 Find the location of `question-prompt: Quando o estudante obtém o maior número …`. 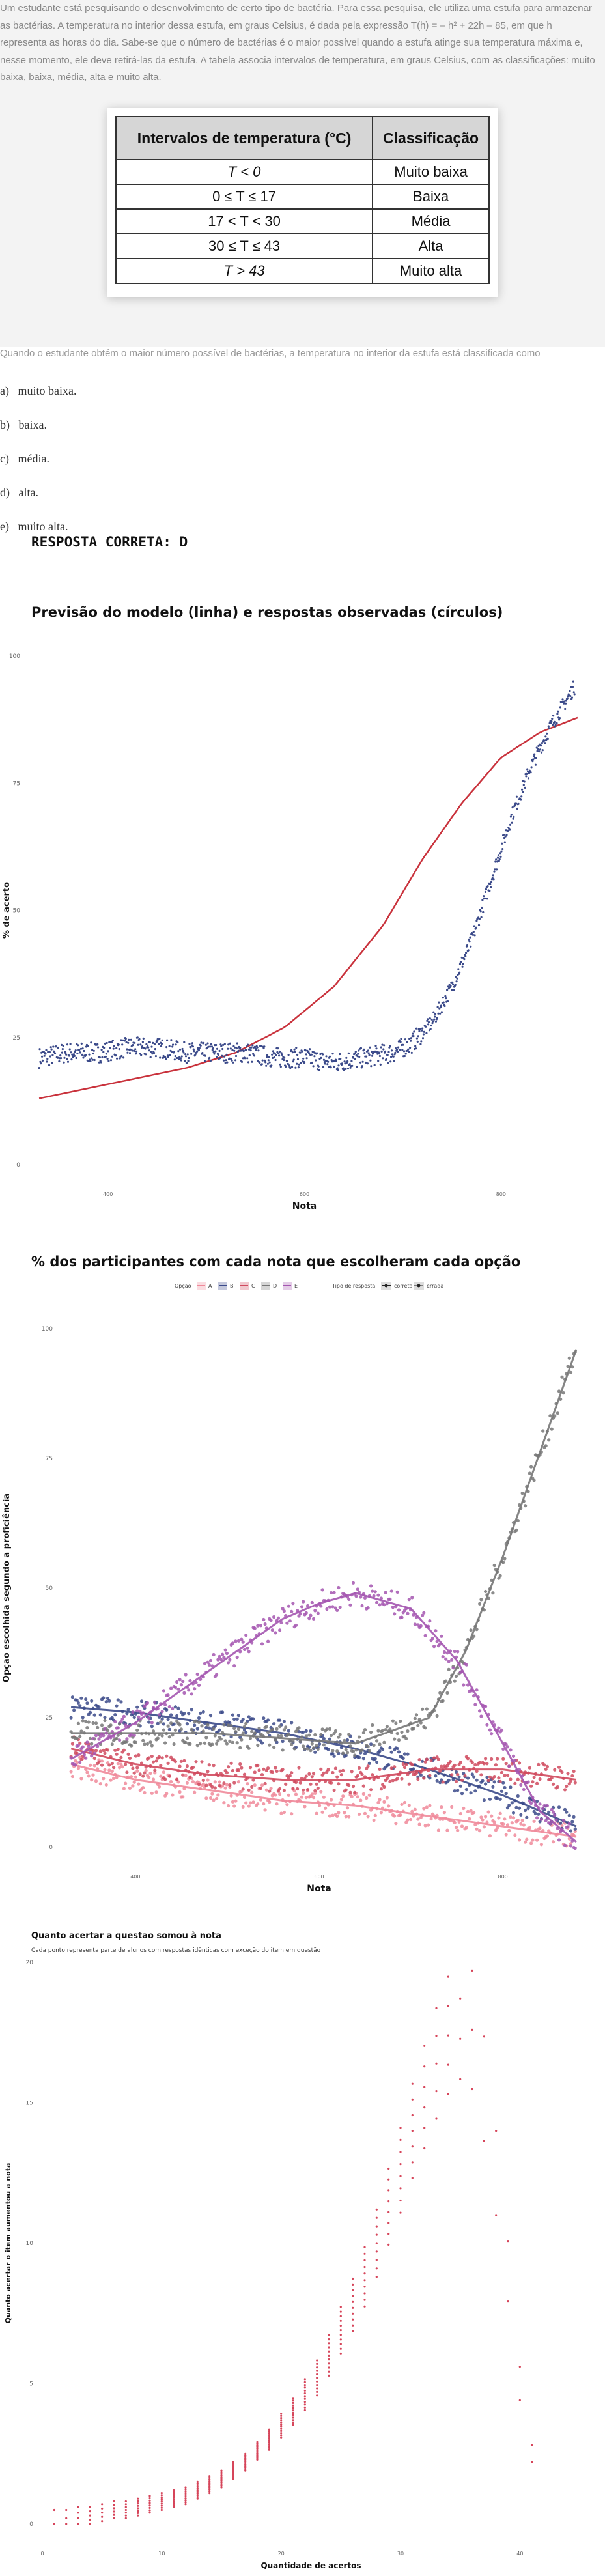

question-prompt: Quando o estudante obtém o maior número … is located at coordinates (270, 353).